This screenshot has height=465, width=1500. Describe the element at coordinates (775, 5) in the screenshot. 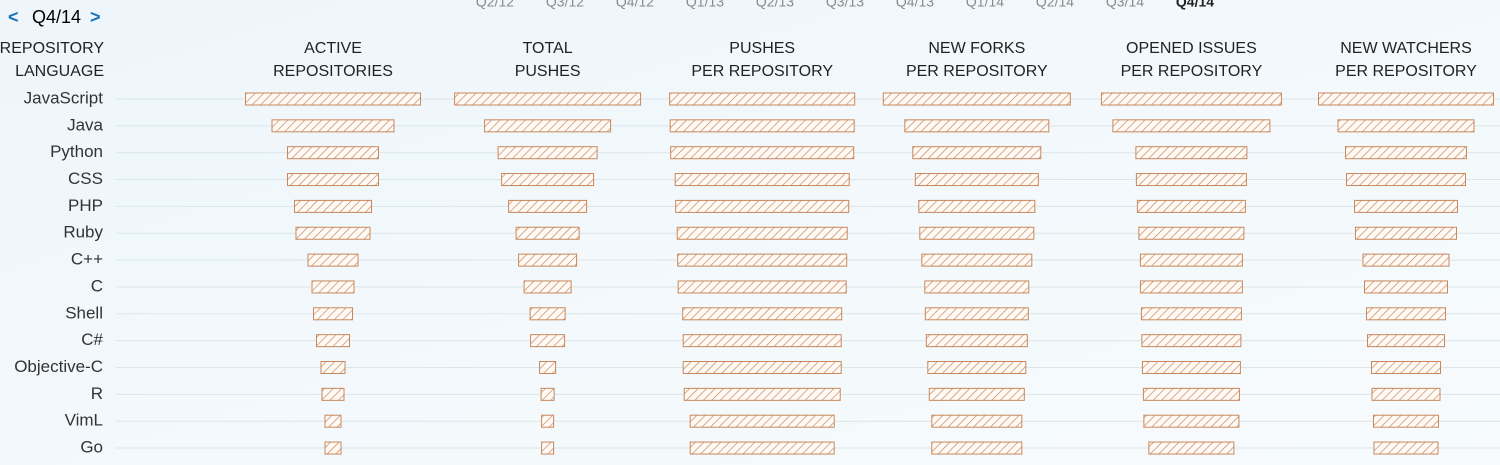

I see `timeline-quarter: Q2/13` at that location.